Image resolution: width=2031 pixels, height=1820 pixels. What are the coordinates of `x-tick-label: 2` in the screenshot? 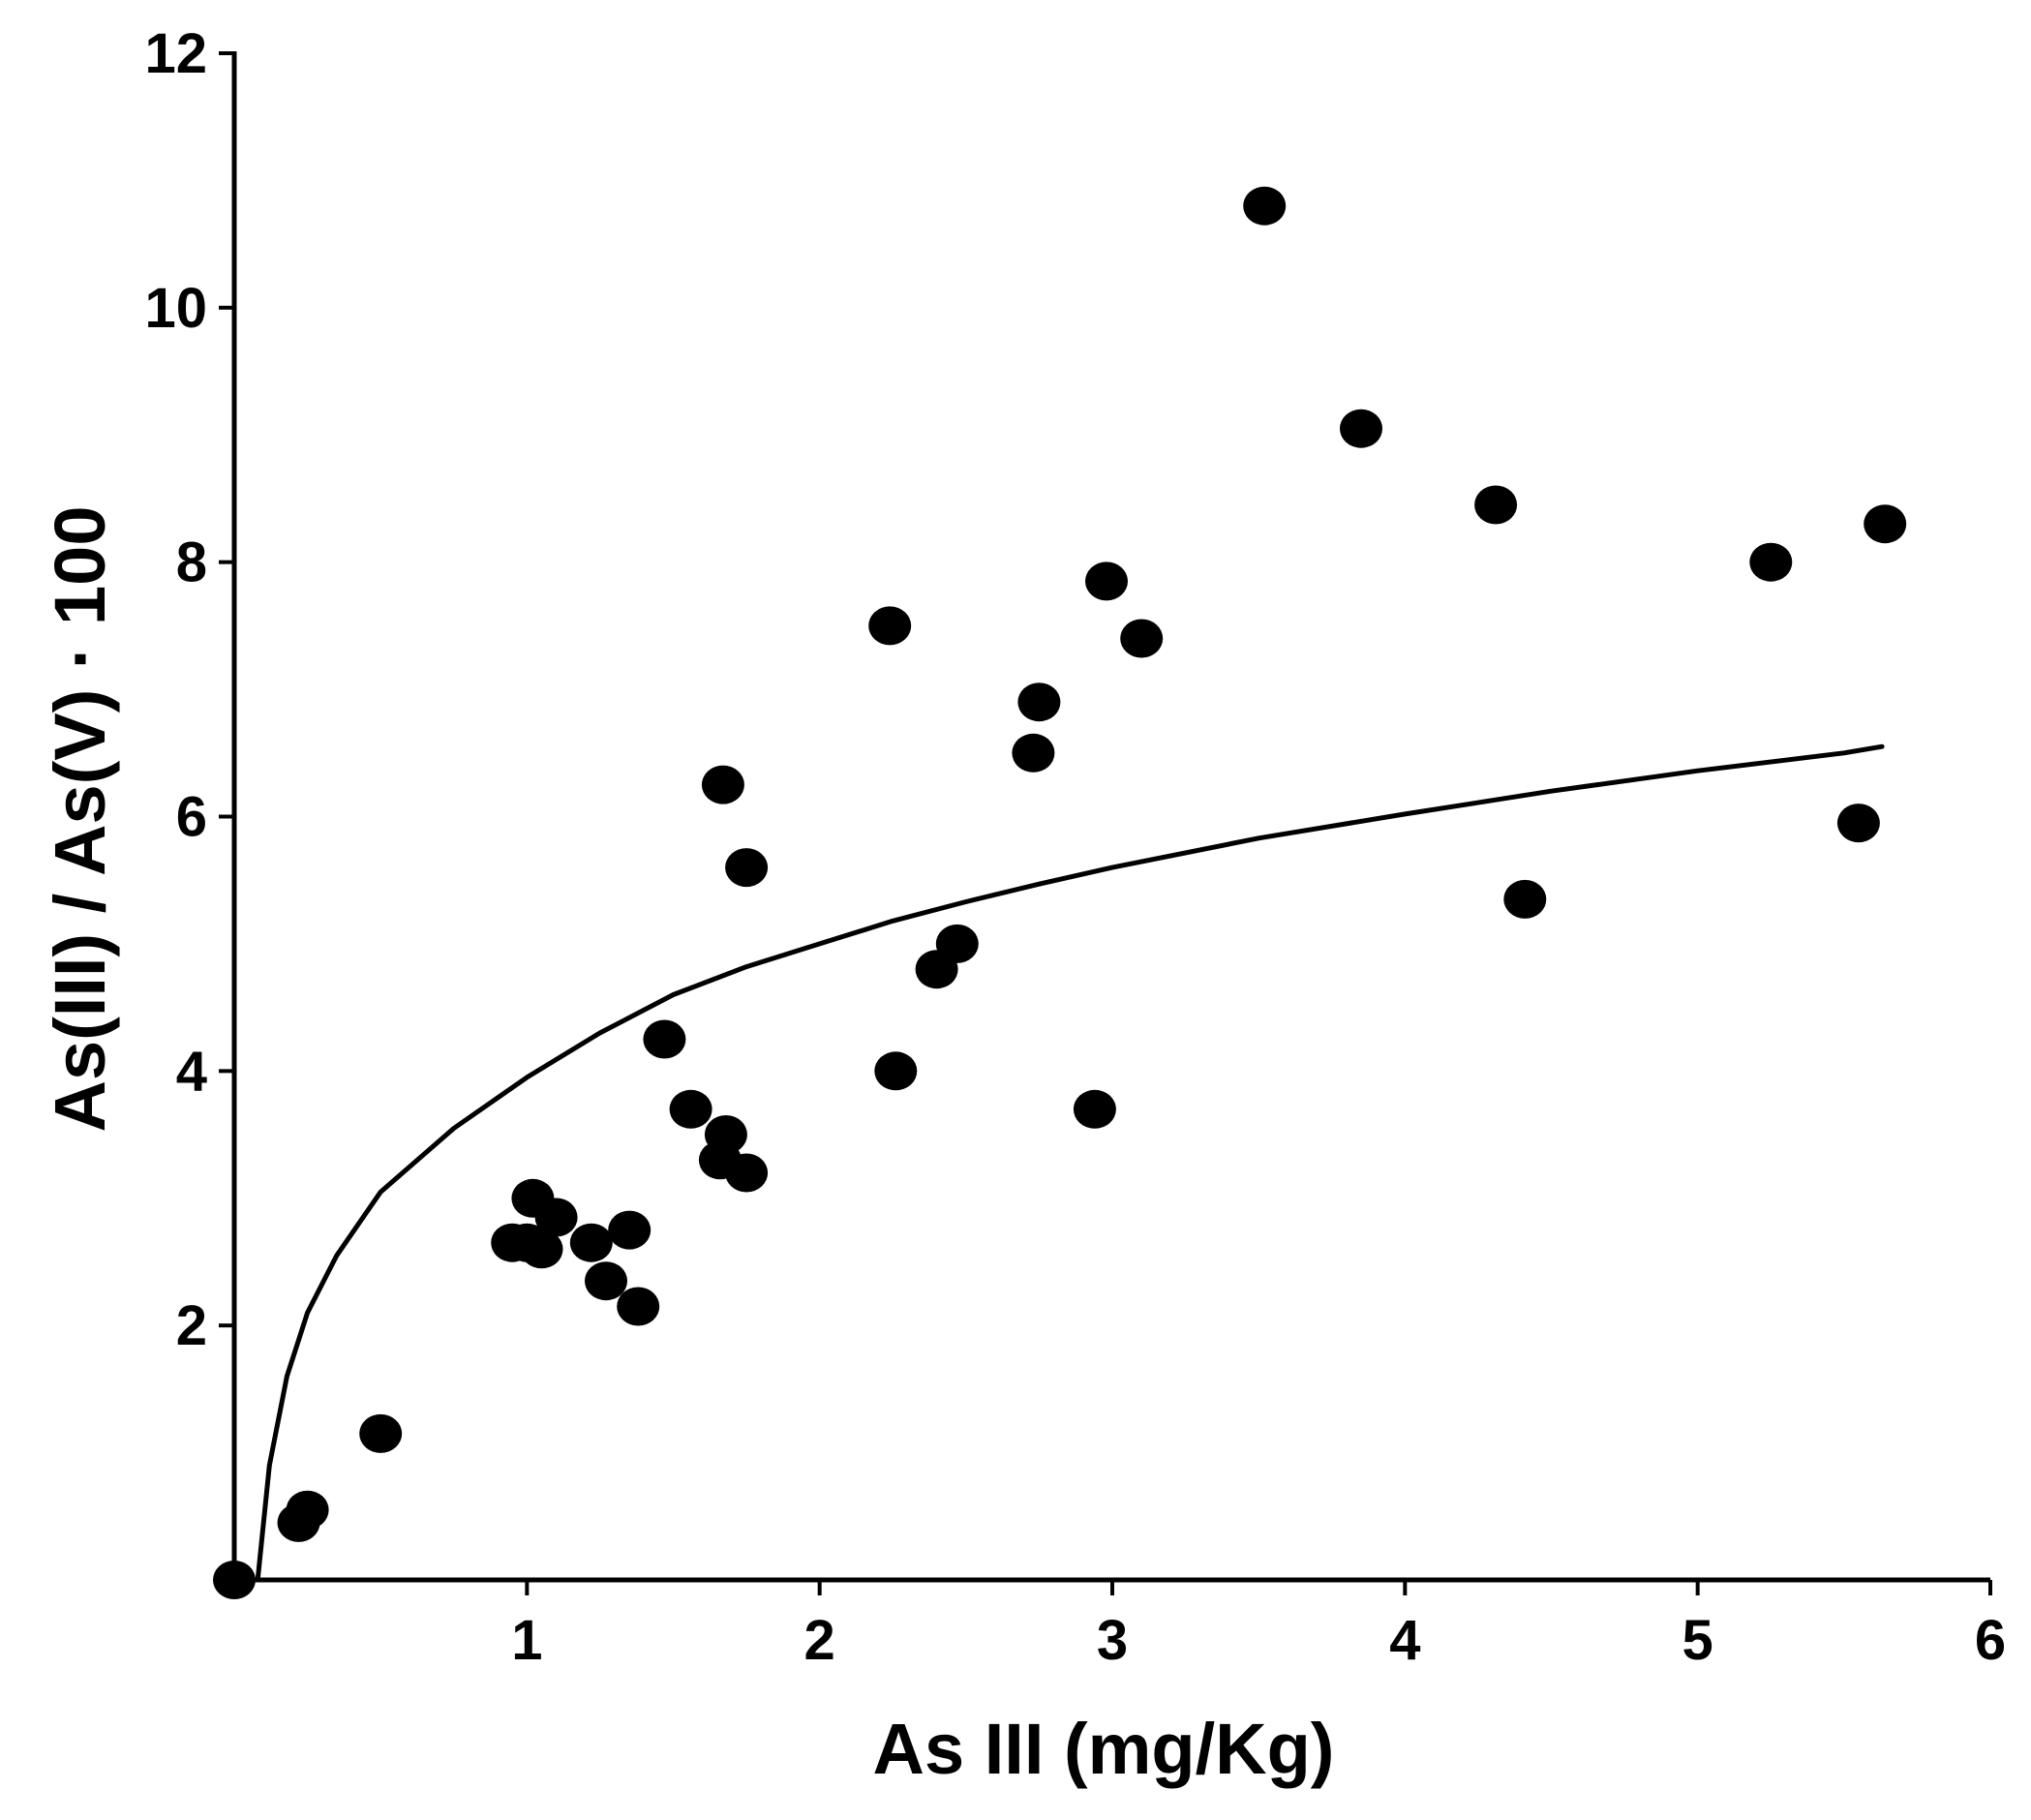 It's located at (819, 1641).